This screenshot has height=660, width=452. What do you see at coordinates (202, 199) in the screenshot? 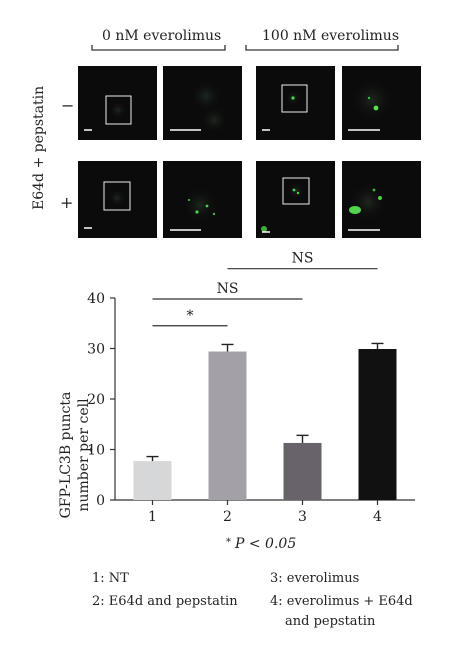
I see `panel-r2c2` at bounding box center [202, 199].